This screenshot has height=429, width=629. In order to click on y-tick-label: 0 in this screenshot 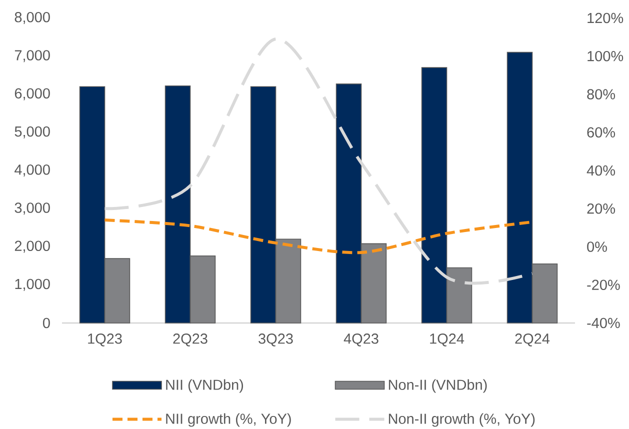, I will do `click(46, 323)`.